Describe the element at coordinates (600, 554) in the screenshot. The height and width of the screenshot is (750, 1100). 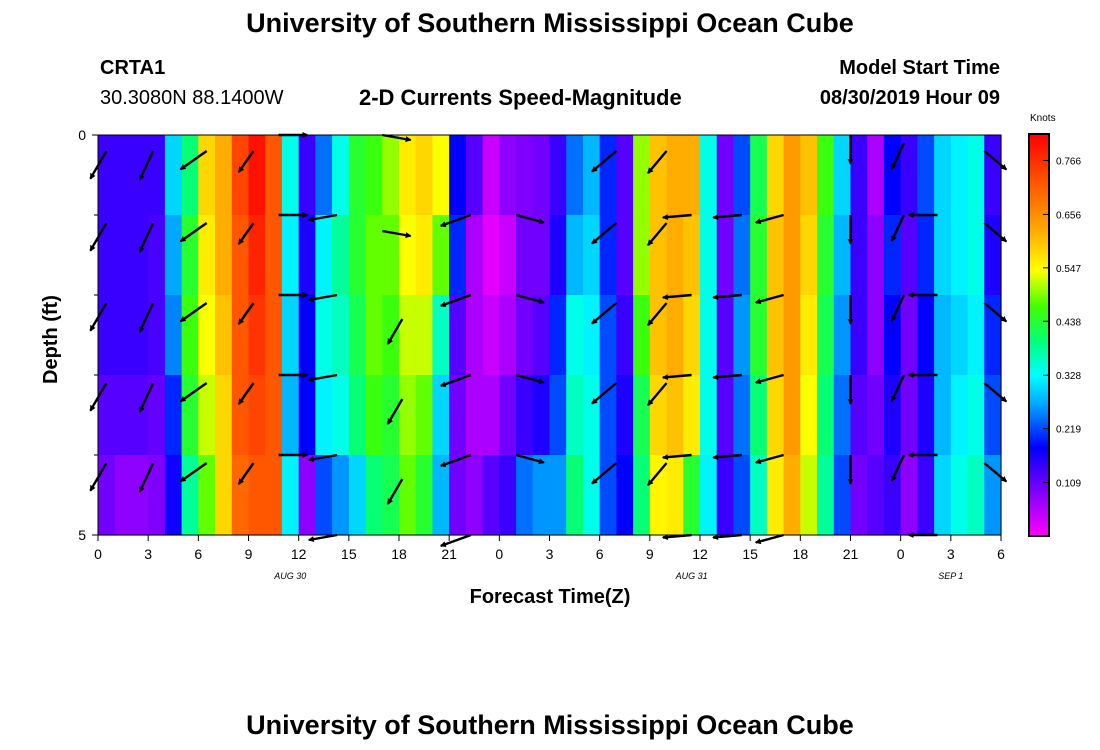
I see `x-tick-label: 6` at that location.